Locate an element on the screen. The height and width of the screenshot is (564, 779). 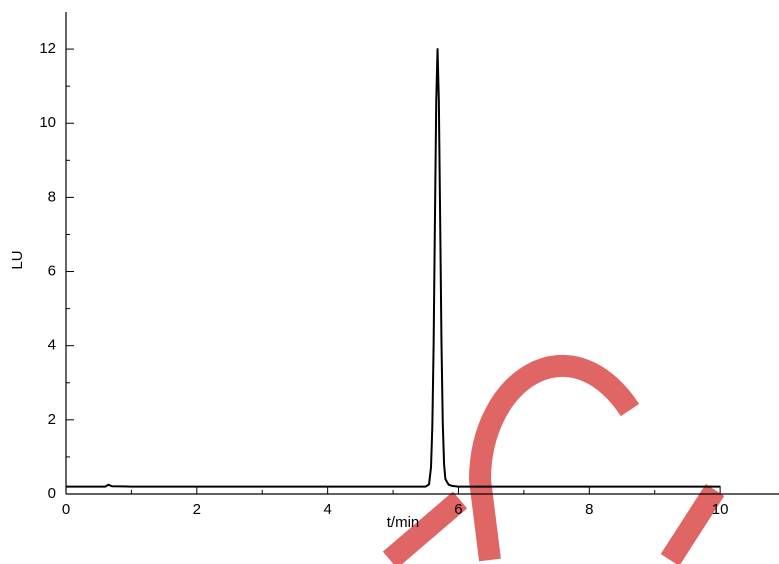
y-tick-label: 6 is located at coordinates (52, 271).